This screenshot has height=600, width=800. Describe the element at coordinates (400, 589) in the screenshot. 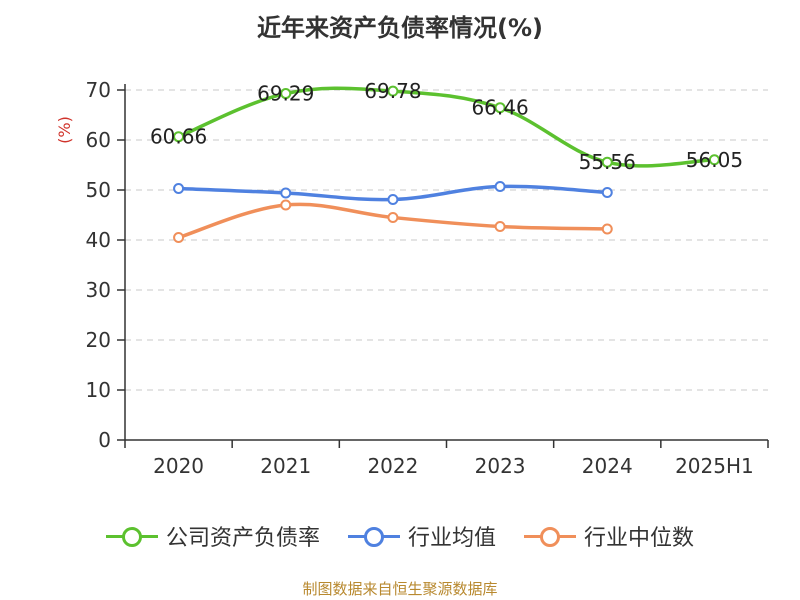

I see `source-note: 制图数据来自恒生聚源数据库` at that location.